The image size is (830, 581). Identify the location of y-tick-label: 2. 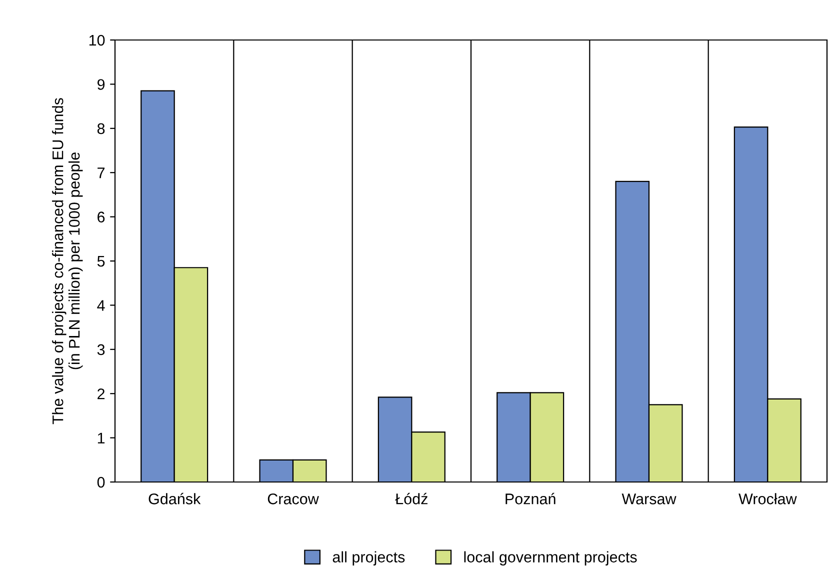
(101, 394).